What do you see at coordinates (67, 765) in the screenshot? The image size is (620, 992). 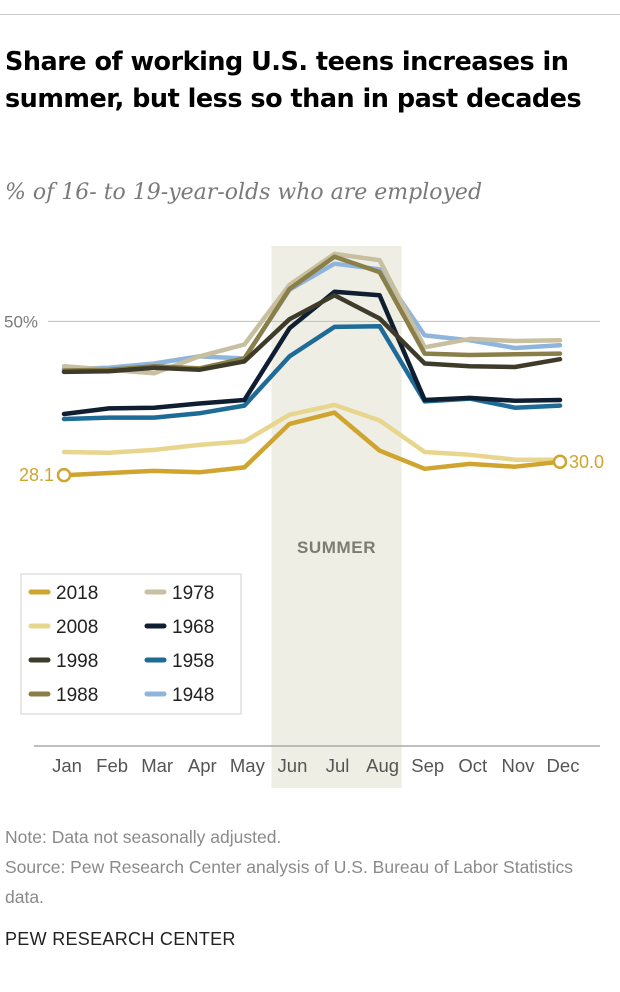 I see `x-tick-label: Jan` at bounding box center [67, 765].